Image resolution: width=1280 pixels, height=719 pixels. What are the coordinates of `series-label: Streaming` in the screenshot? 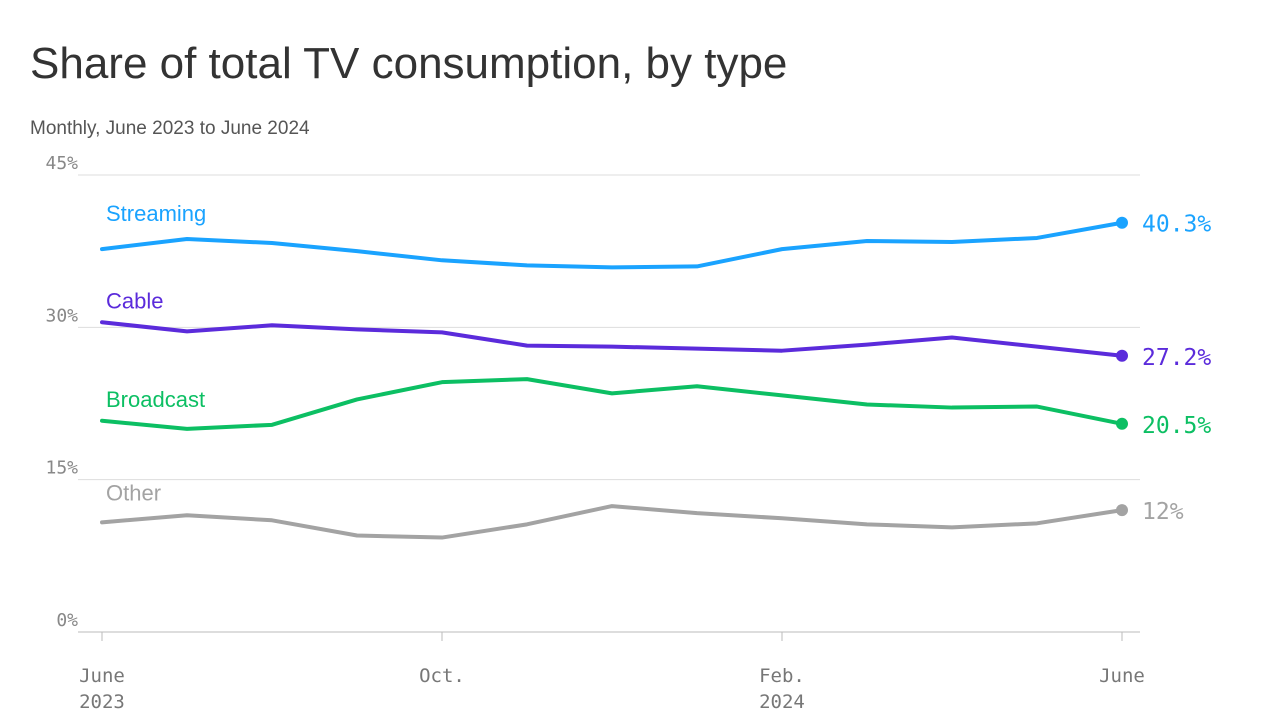 It's located at (156, 213).